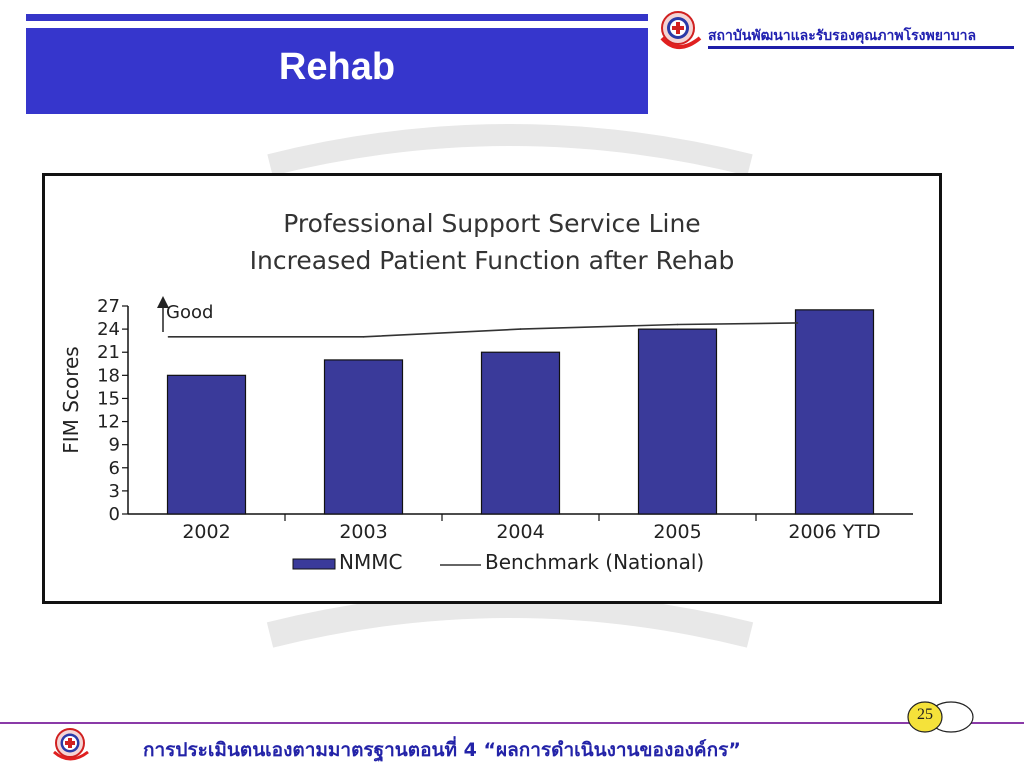 The width and height of the screenshot is (1024, 768). I want to click on title-banner: Rehab, so click(337, 71).